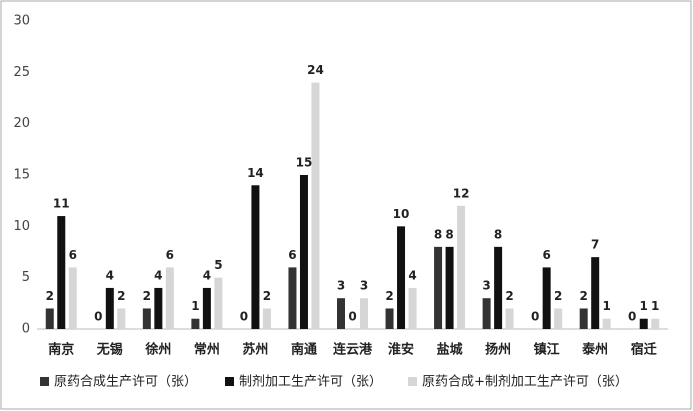 The width and height of the screenshot is (693, 411). What do you see at coordinates (304, 350) in the screenshot?
I see `x-tick-label: 南通` at bounding box center [304, 350].